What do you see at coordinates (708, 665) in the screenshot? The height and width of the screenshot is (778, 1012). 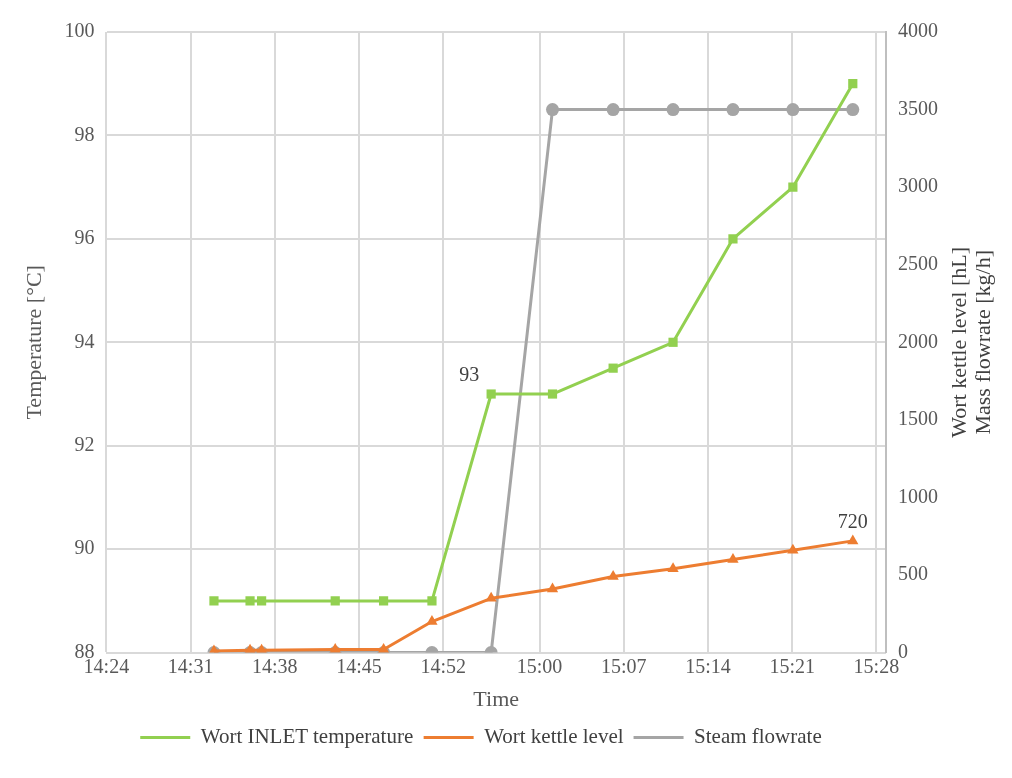 I see `x-tick-label: 15:14` at bounding box center [708, 665].